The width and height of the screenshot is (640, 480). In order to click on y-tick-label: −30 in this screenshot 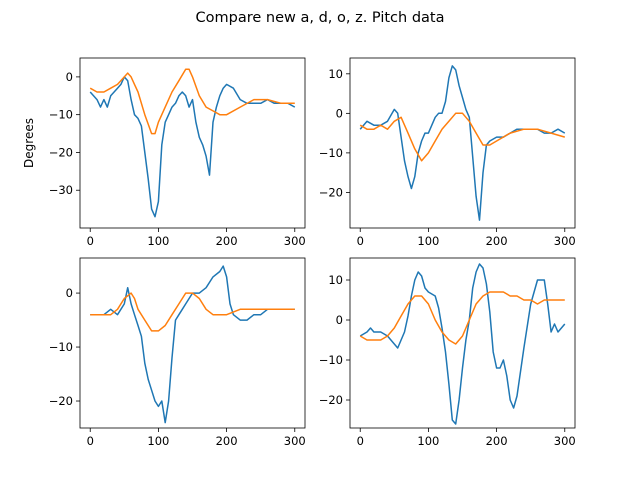, I will do `click(61, 190)`.